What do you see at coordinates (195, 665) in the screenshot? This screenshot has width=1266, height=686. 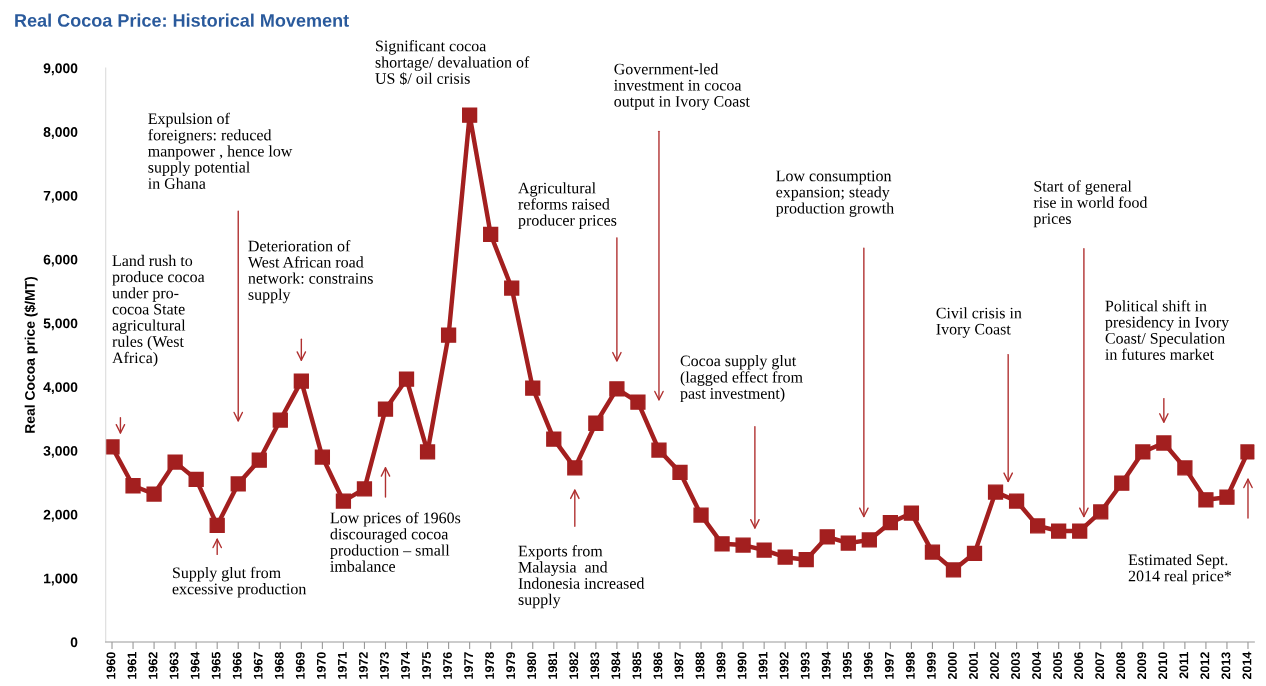 I see `x-tick-label: 1964` at bounding box center [195, 665].